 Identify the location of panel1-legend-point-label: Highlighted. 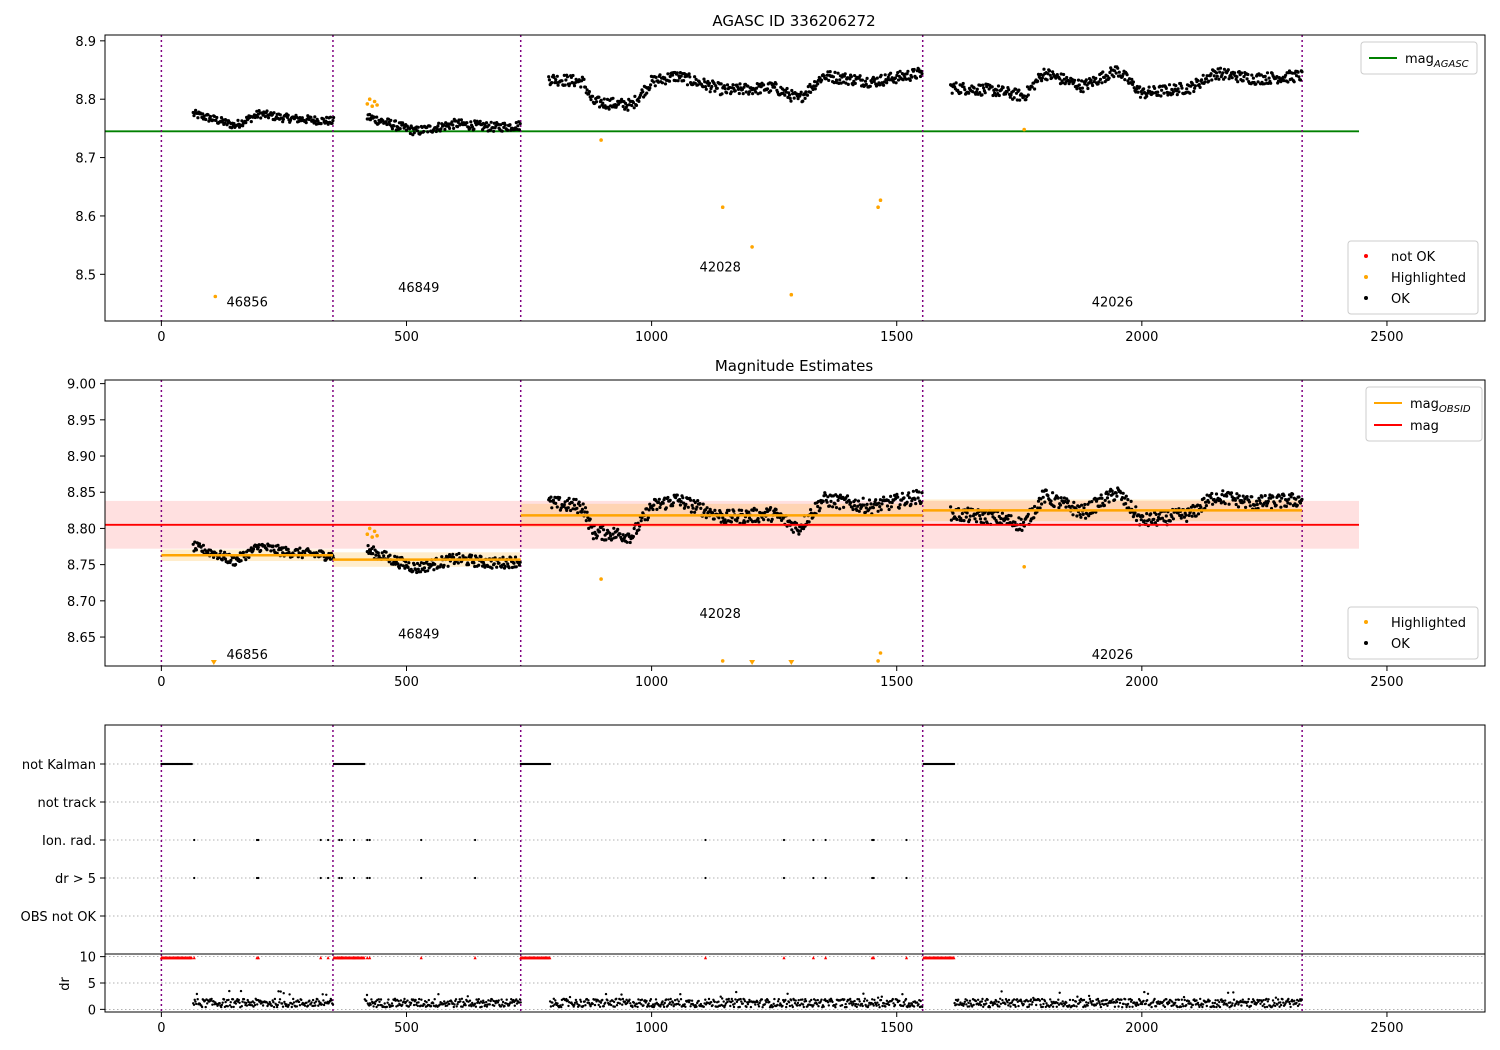
(1428, 278).